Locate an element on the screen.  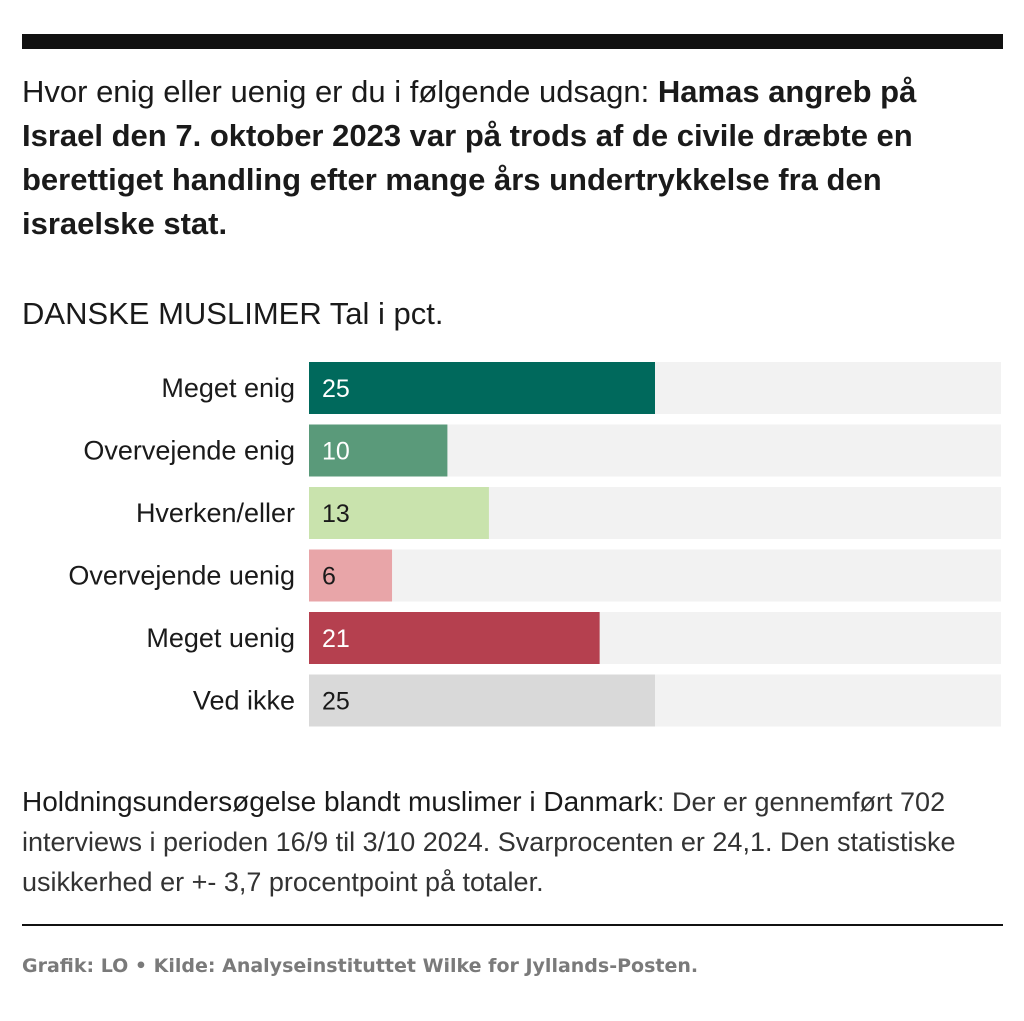
bar-overvejende-enig is located at coordinates (378, 450).